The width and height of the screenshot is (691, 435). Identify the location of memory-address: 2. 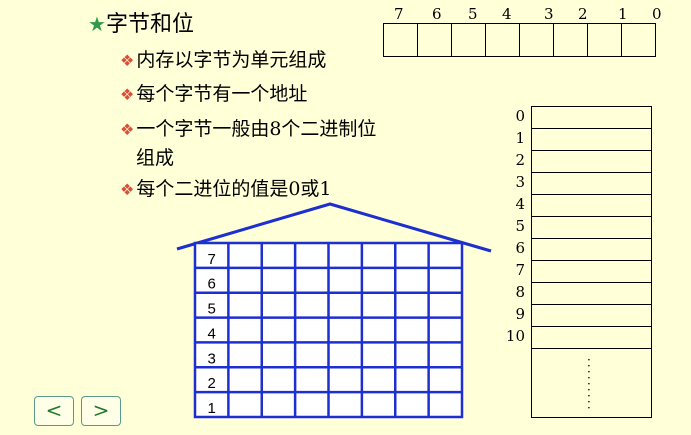
(520, 160).